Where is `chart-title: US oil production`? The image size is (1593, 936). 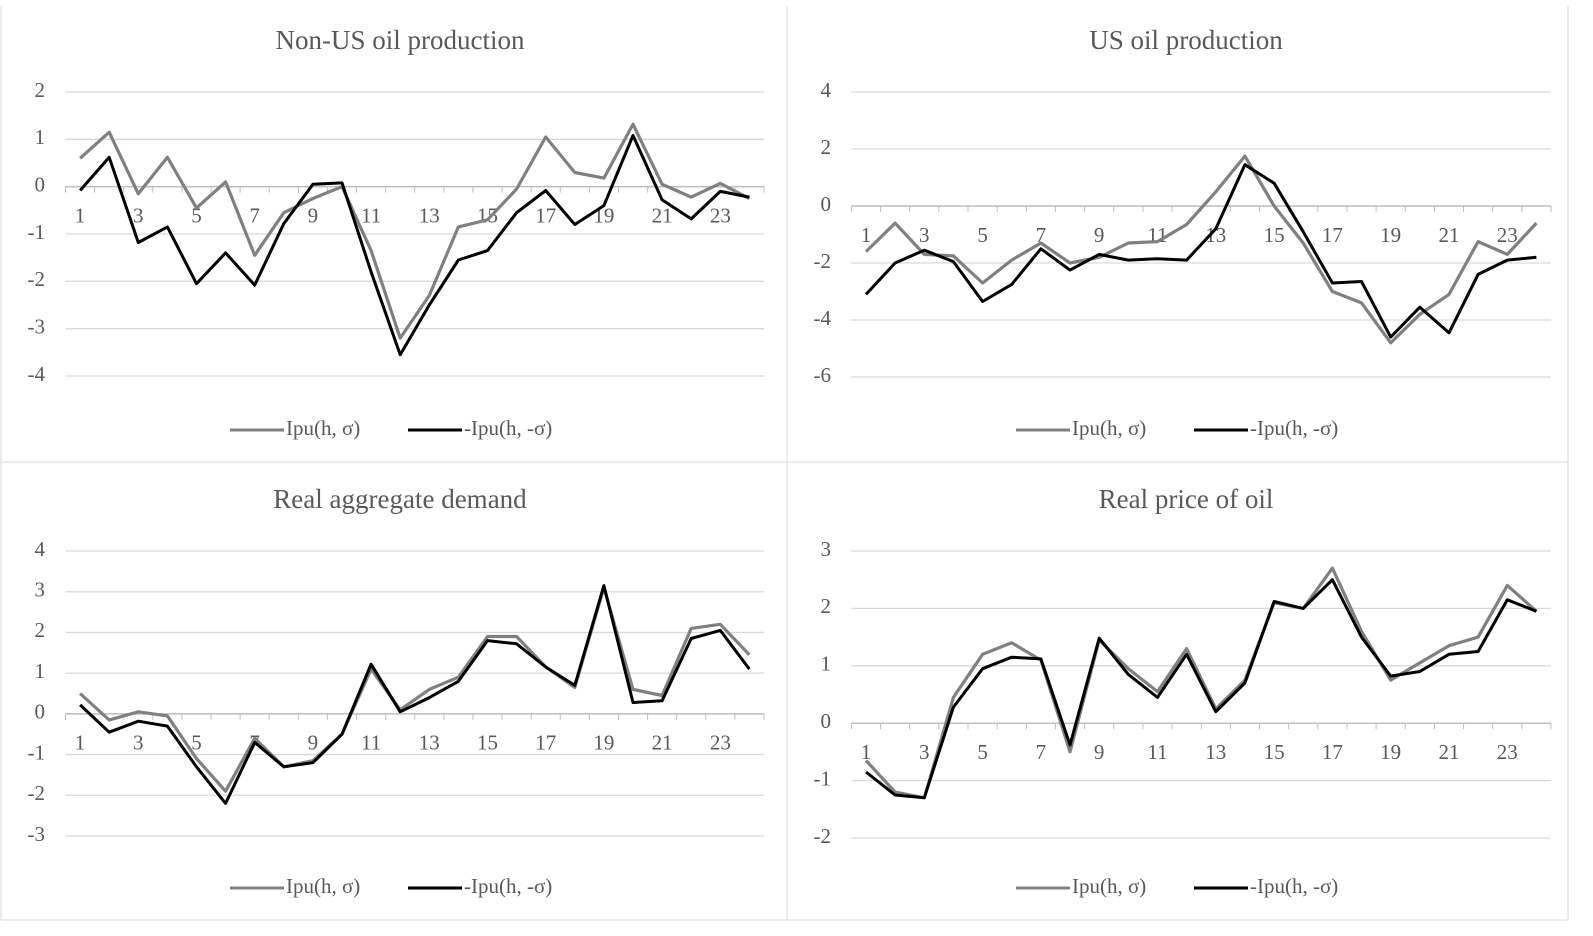
chart-title: US oil production is located at coordinates (1186, 40).